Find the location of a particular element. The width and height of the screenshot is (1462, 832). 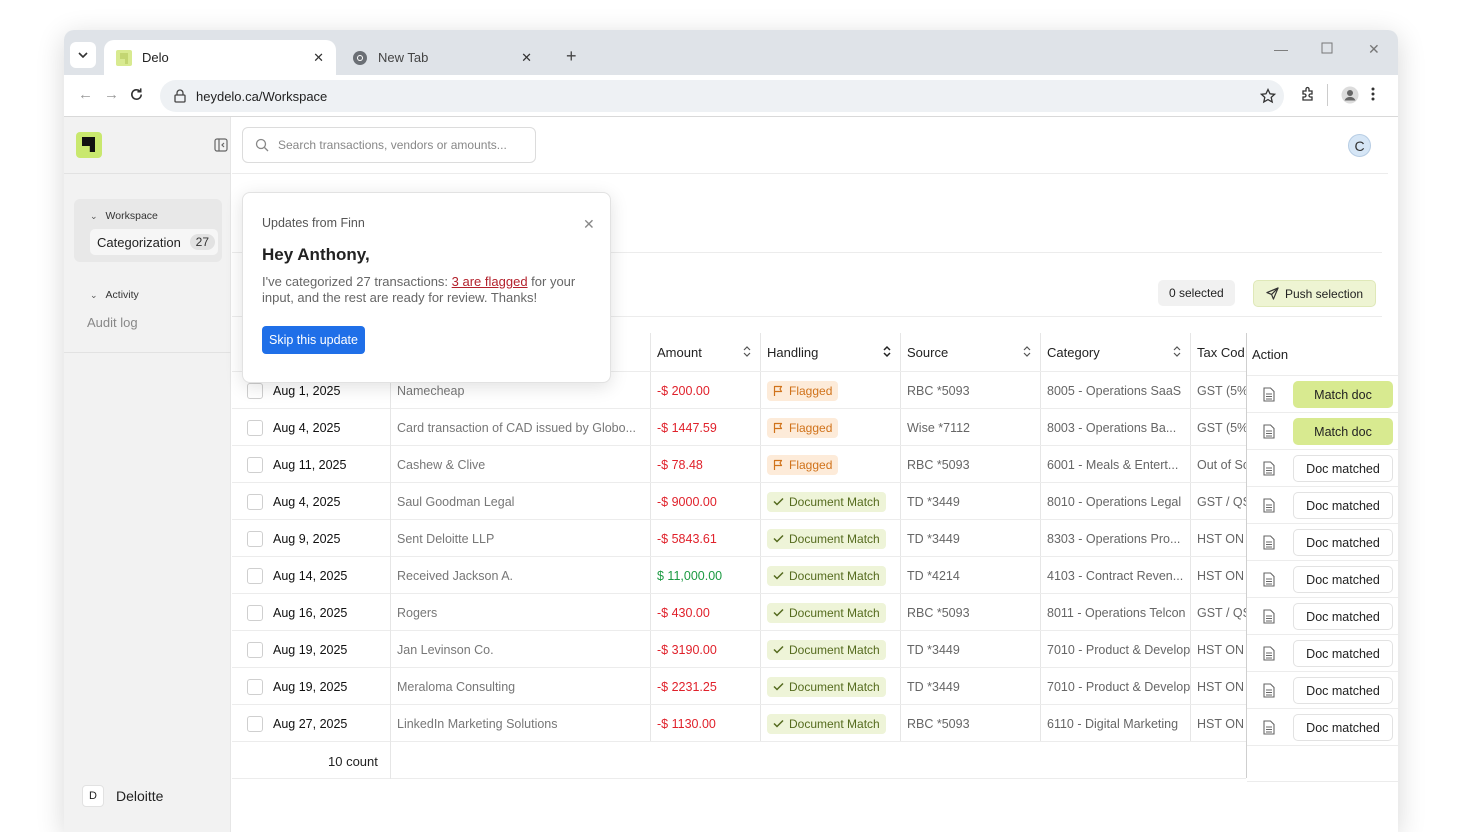

flagged-link: 3 are flagged is located at coordinates (489, 281).